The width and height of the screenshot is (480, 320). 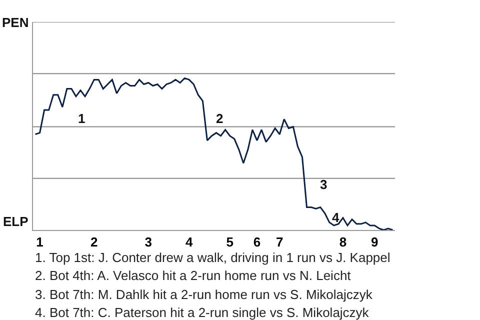 What do you see at coordinates (15, 22) in the screenshot?
I see `text: PEN` at bounding box center [15, 22].